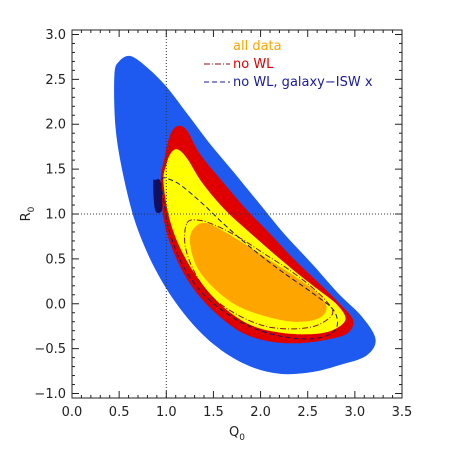 Image resolution: width=450 pixels, height=450 pixels. Describe the element at coordinates (55, 215) in the screenshot. I see `y-tick-label: 1.0` at that location.